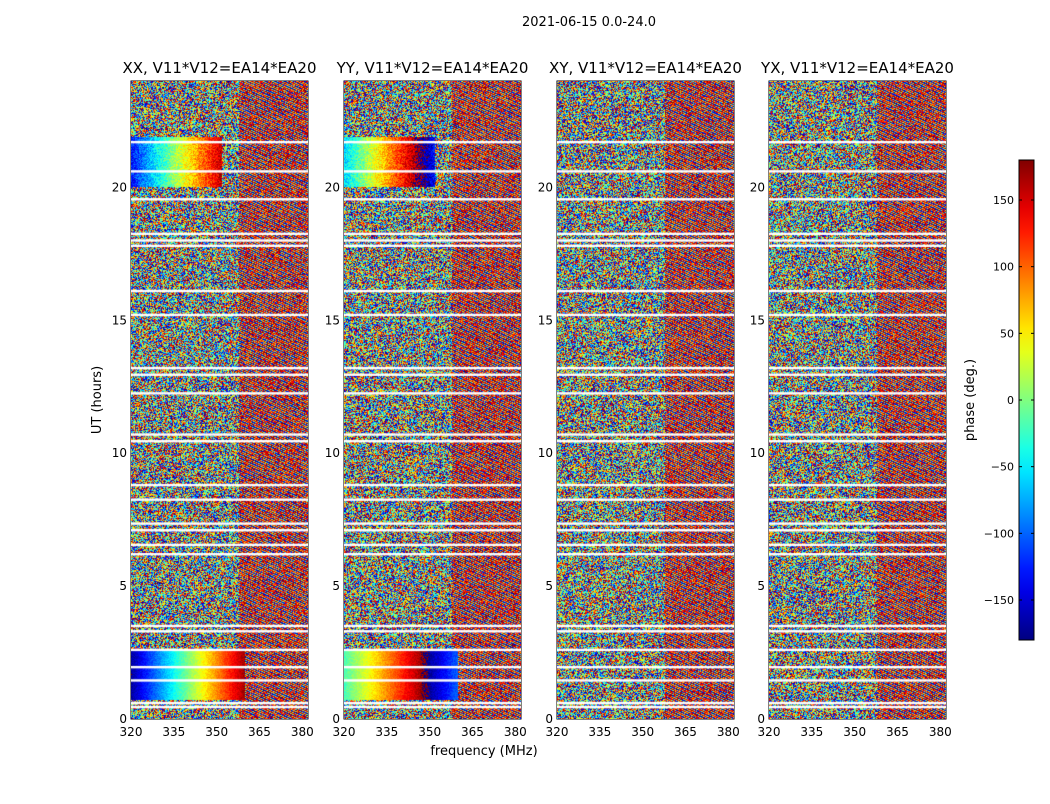 Image resolution: width=1050 pixels, height=804 pixels. Describe the element at coordinates (645, 400) in the screenshot. I see `heatmap-xy` at that location.